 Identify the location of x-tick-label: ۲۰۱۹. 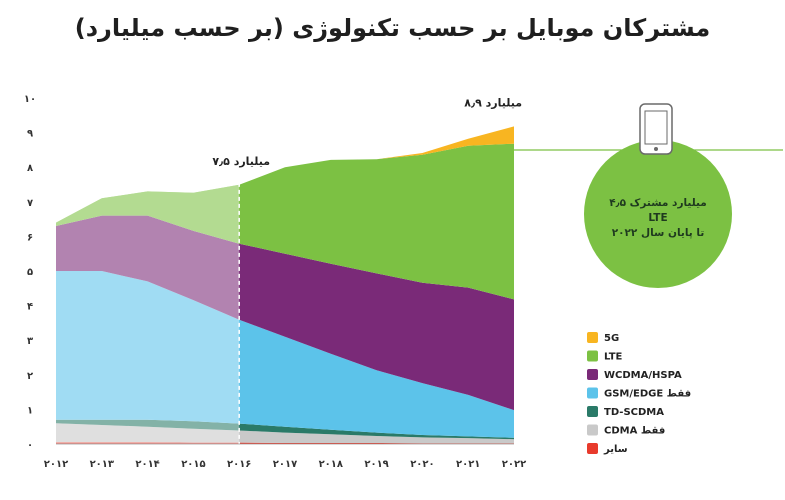
(376, 464).